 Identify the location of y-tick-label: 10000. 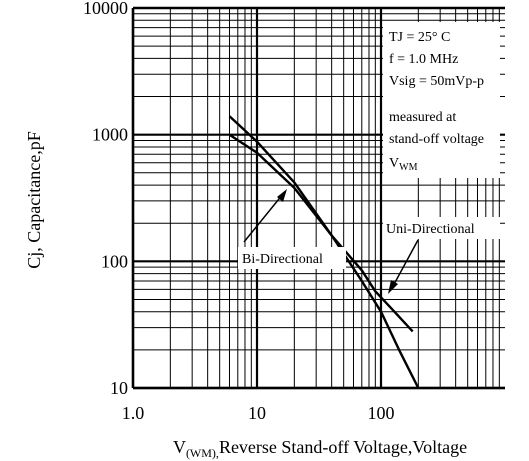
(105, 9).